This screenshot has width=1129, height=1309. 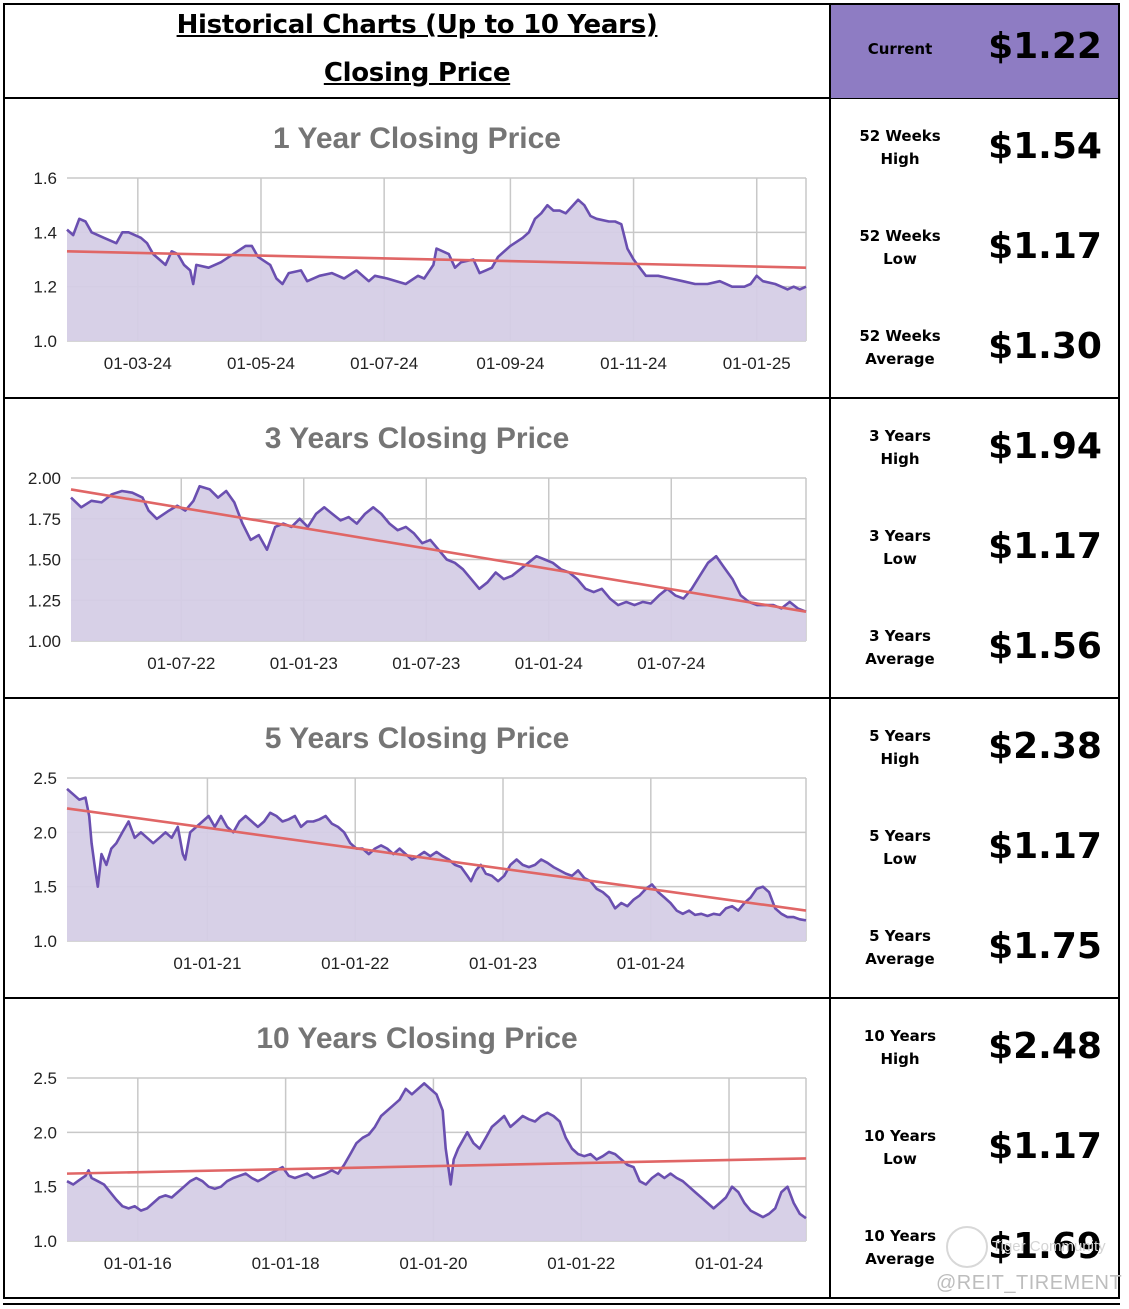 What do you see at coordinates (900, 847) in the screenshot?
I see `stat-label: 5 Years Low` at bounding box center [900, 847].